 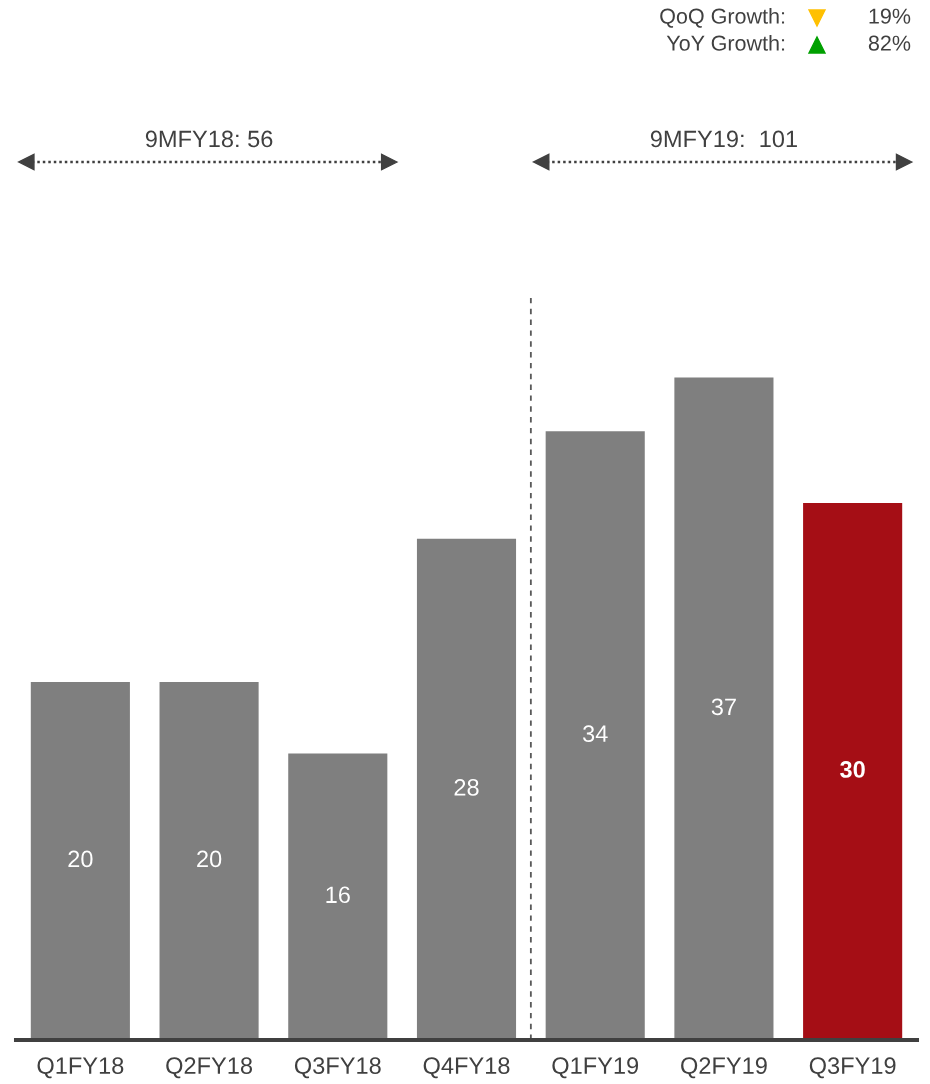 What do you see at coordinates (889, 43) in the screenshot?
I see `text: 82%` at bounding box center [889, 43].